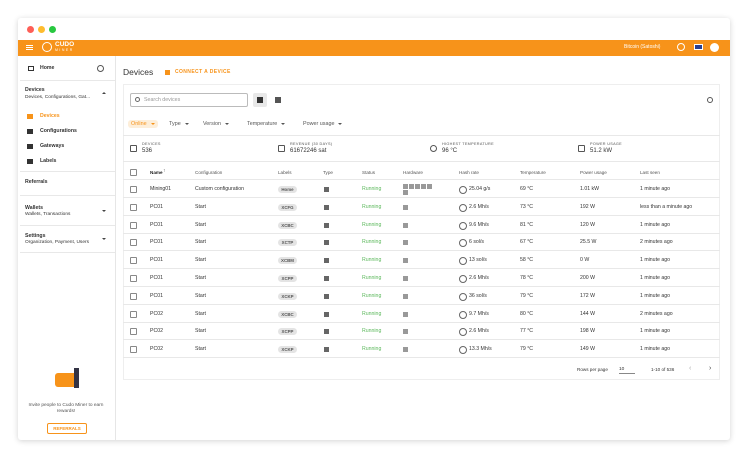 This screenshot has width=750, height=459. Describe the element at coordinates (266, 124) in the screenshot. I see `filter: Temperature` at that location.